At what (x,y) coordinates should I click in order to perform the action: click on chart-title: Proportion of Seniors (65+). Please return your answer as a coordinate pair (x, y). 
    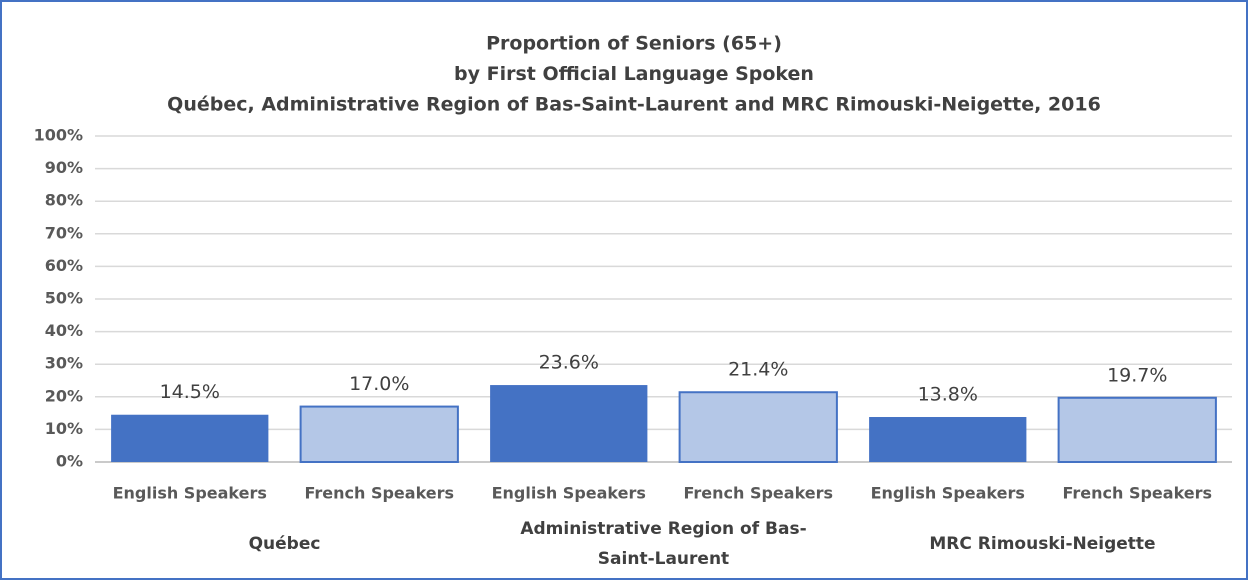
    Looking at the image, I should click on (634, 44).